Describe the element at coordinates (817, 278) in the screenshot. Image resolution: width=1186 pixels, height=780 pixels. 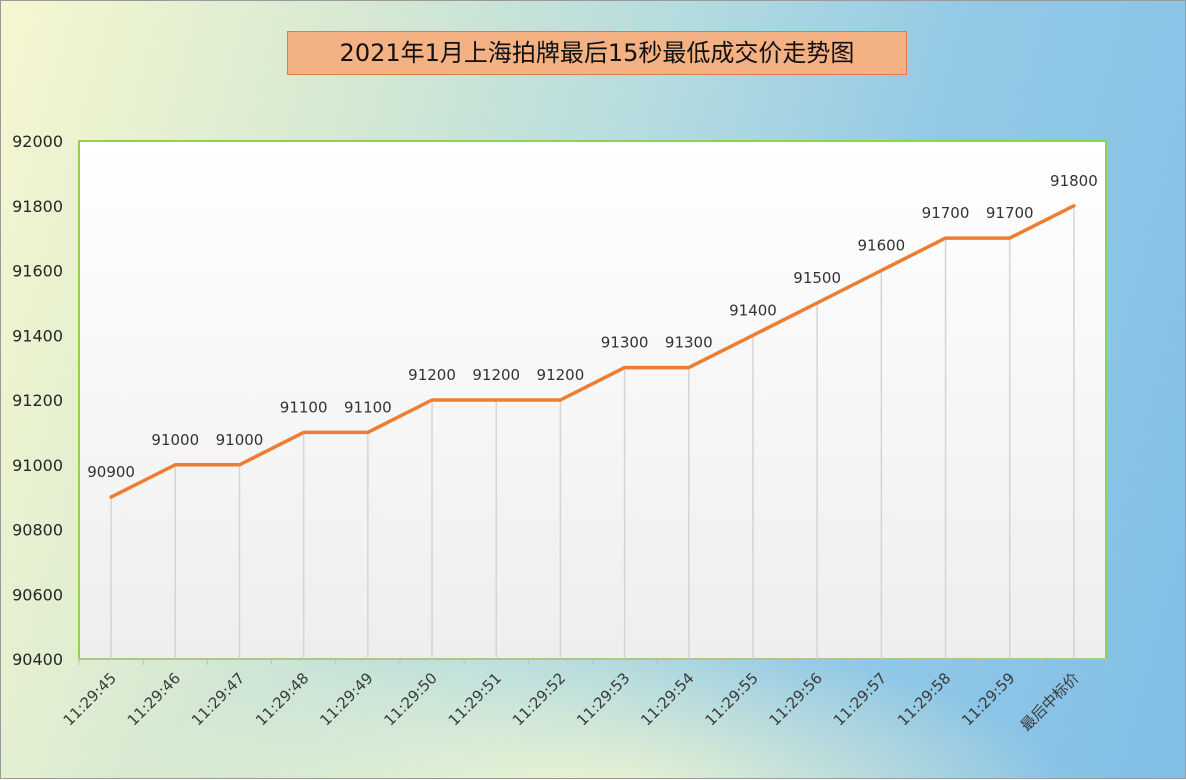
I see `data-label: 91500` at that location.